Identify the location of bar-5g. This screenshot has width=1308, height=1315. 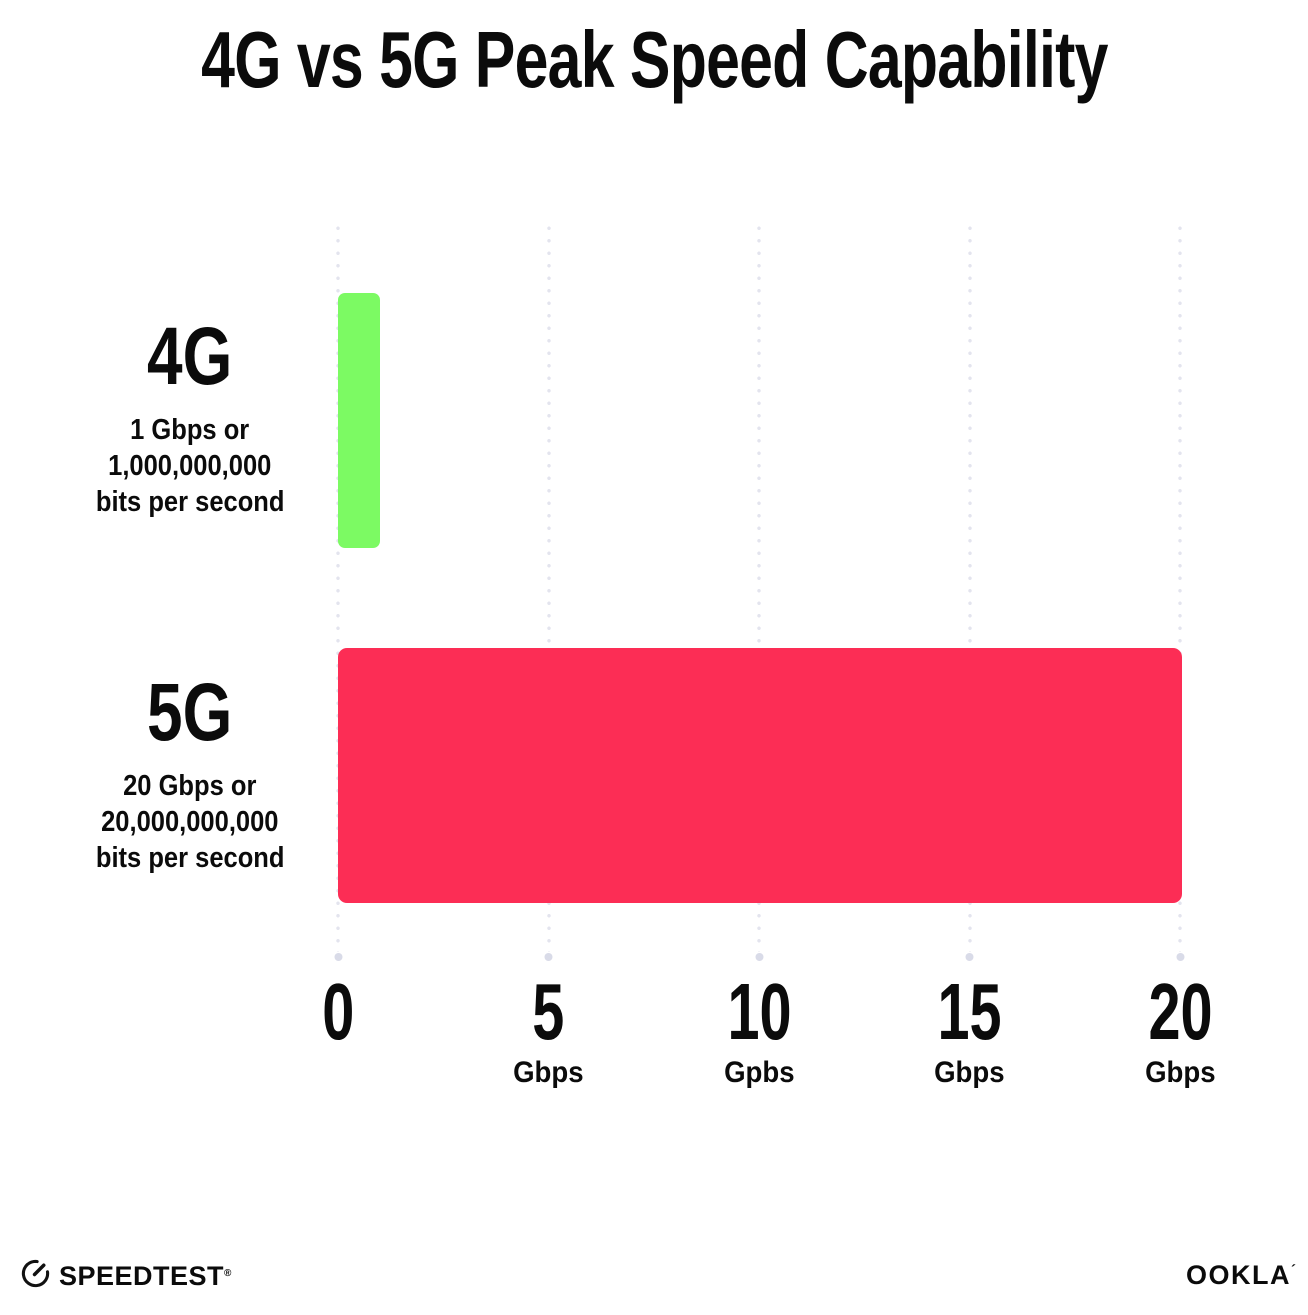
(760, 775).